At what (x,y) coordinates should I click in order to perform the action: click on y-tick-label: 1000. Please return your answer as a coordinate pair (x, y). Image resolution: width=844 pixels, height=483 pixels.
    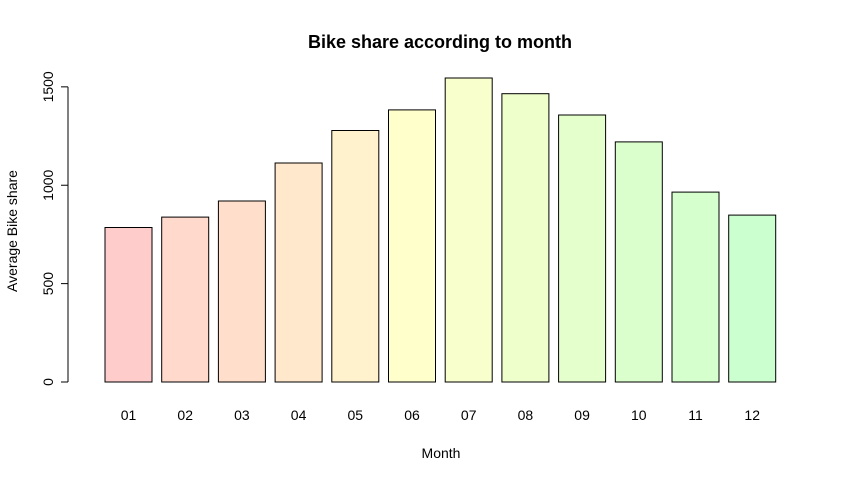
    Looking at the image, I should click on (48, 184).